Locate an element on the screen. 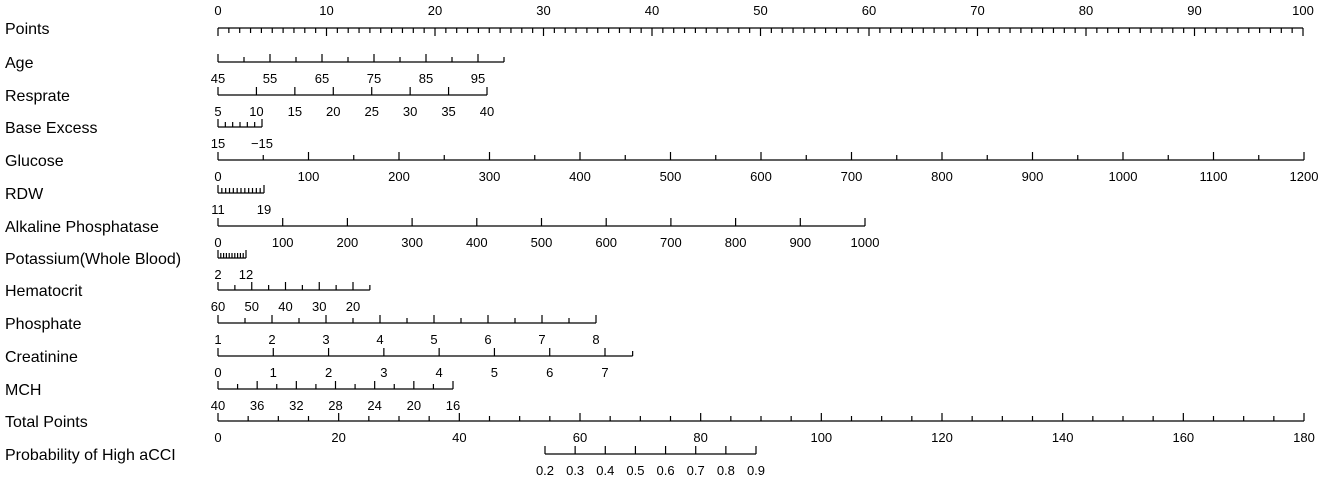  row-label-base-excess: Base Excess is located at coordinates (51, 128).